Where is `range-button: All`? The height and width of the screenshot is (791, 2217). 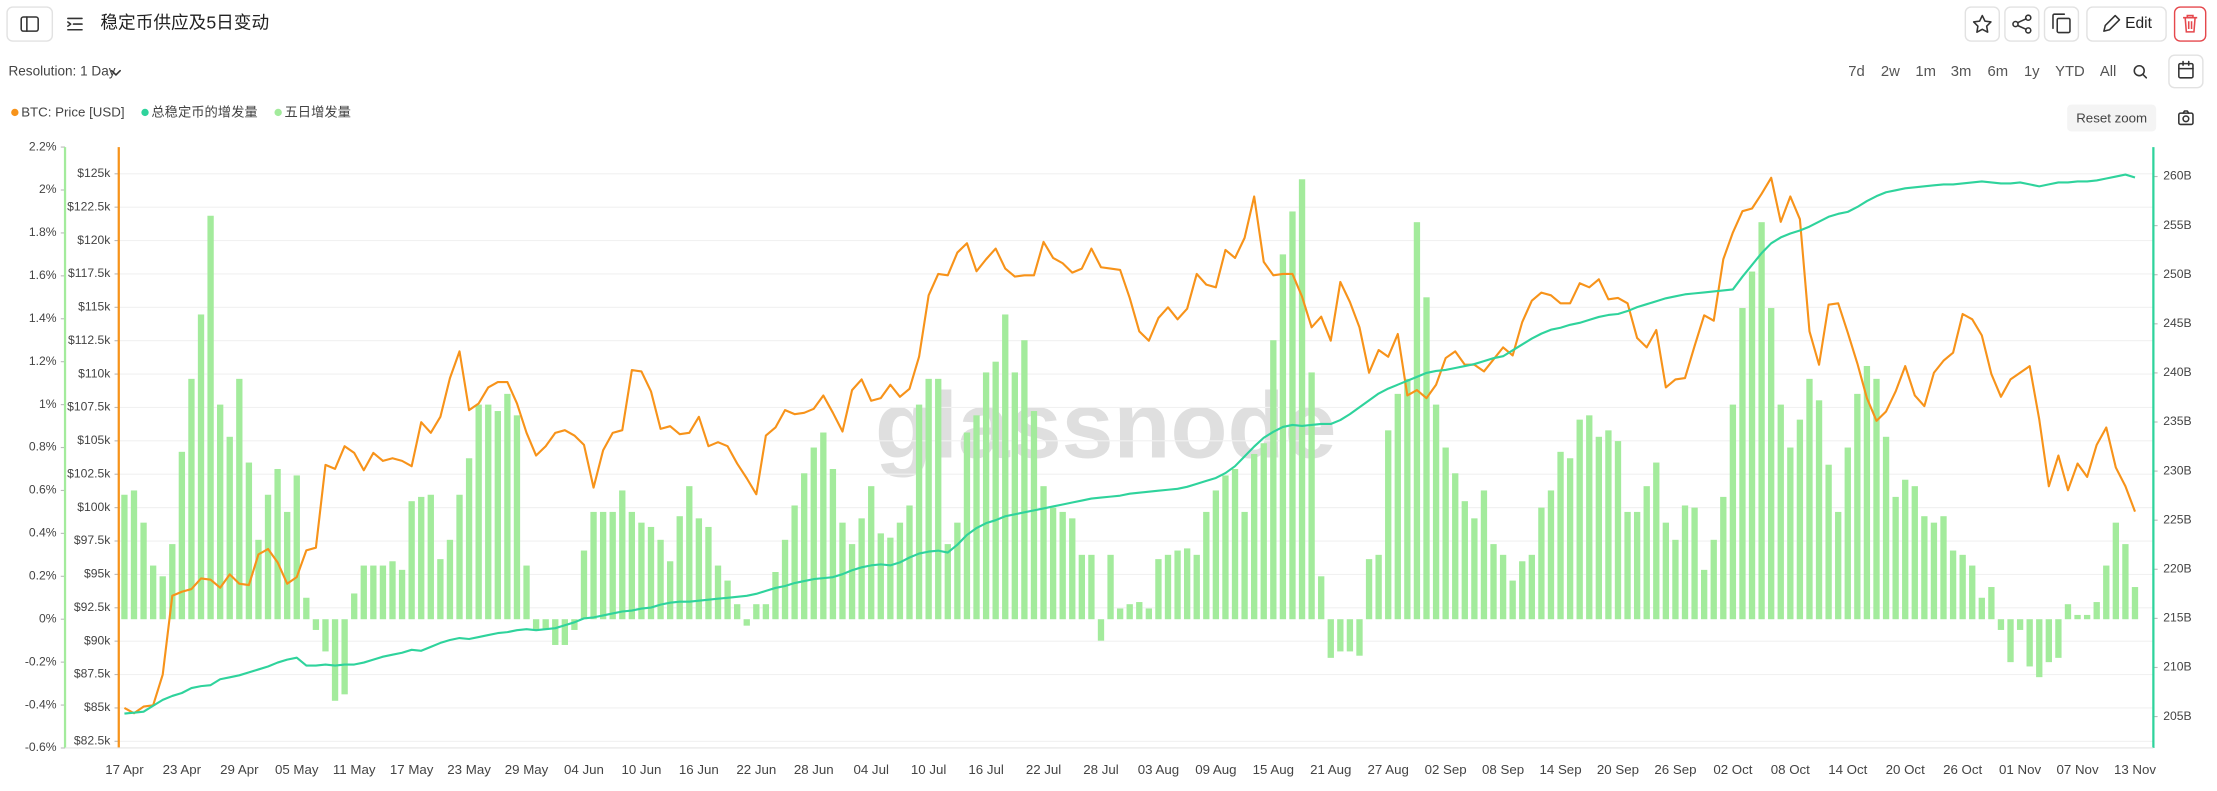 range-button: All is located at coordinates (2108, 72).